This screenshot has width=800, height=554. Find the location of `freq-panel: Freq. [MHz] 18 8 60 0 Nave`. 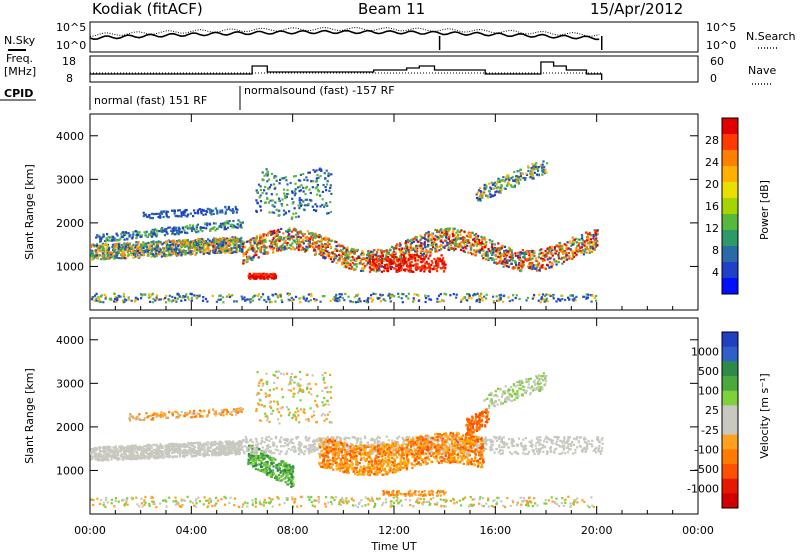

freq-panel: Freq. [MHz] 18 8 60 0 Nave is located at coordinates (390, 68).